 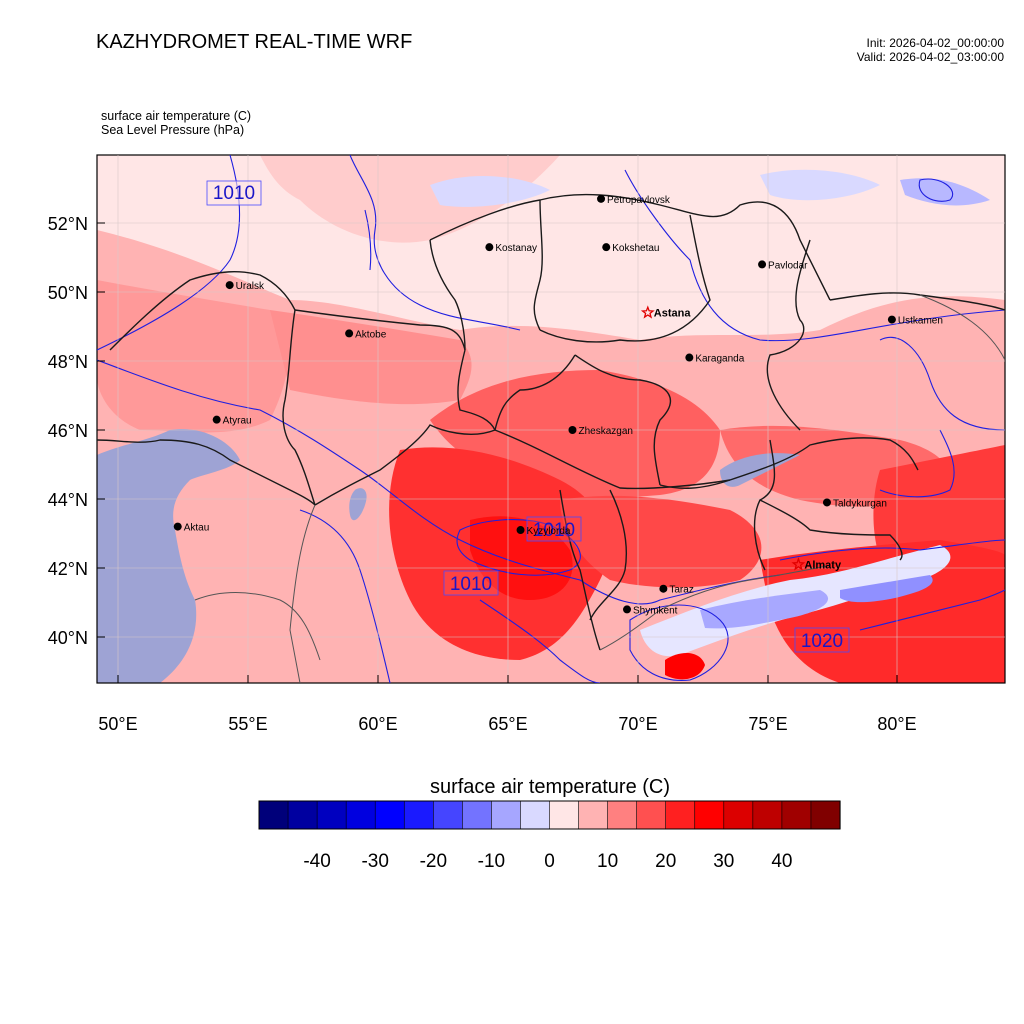 I want to click on city-label: Atyrau, so click(x=237, y=421).